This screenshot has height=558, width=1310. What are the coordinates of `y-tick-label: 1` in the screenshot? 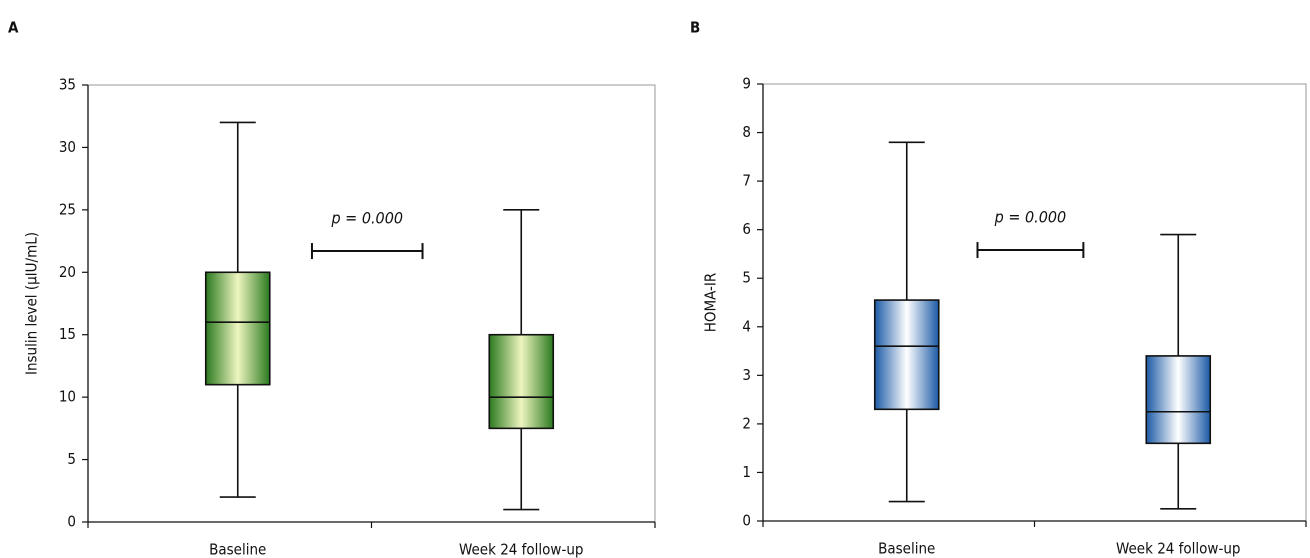 It's located at (746, 472).